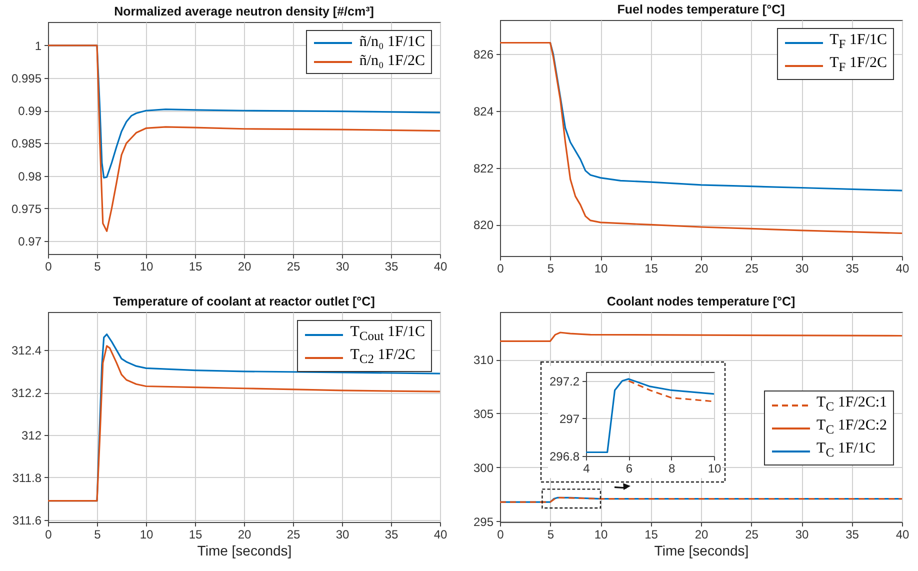 The width and height of the screenshot is (918, 571). I want to click on chart-title: Fuel nodes temperature [°C], so click(701, 9).